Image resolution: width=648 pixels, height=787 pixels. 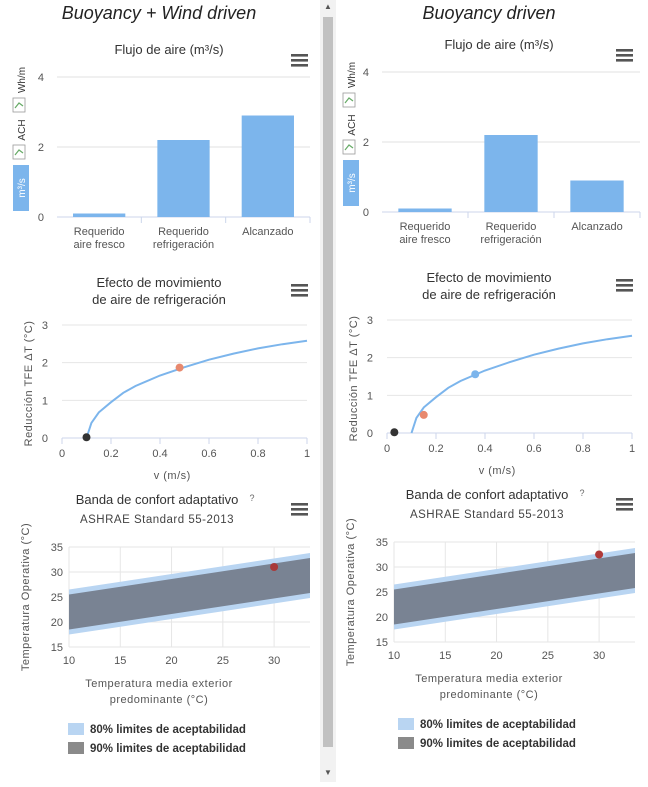 I want to click on movement-y-tick-label: 3, so click(x=45, y=326).